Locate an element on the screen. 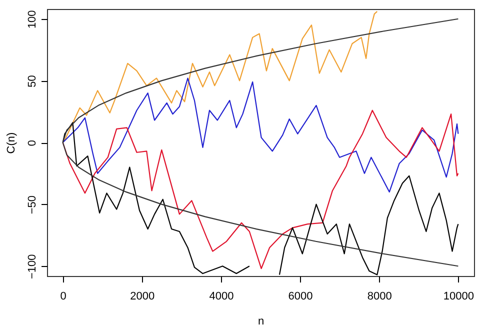  x-tick-label: 8000 is located at coordinates (379, 296).